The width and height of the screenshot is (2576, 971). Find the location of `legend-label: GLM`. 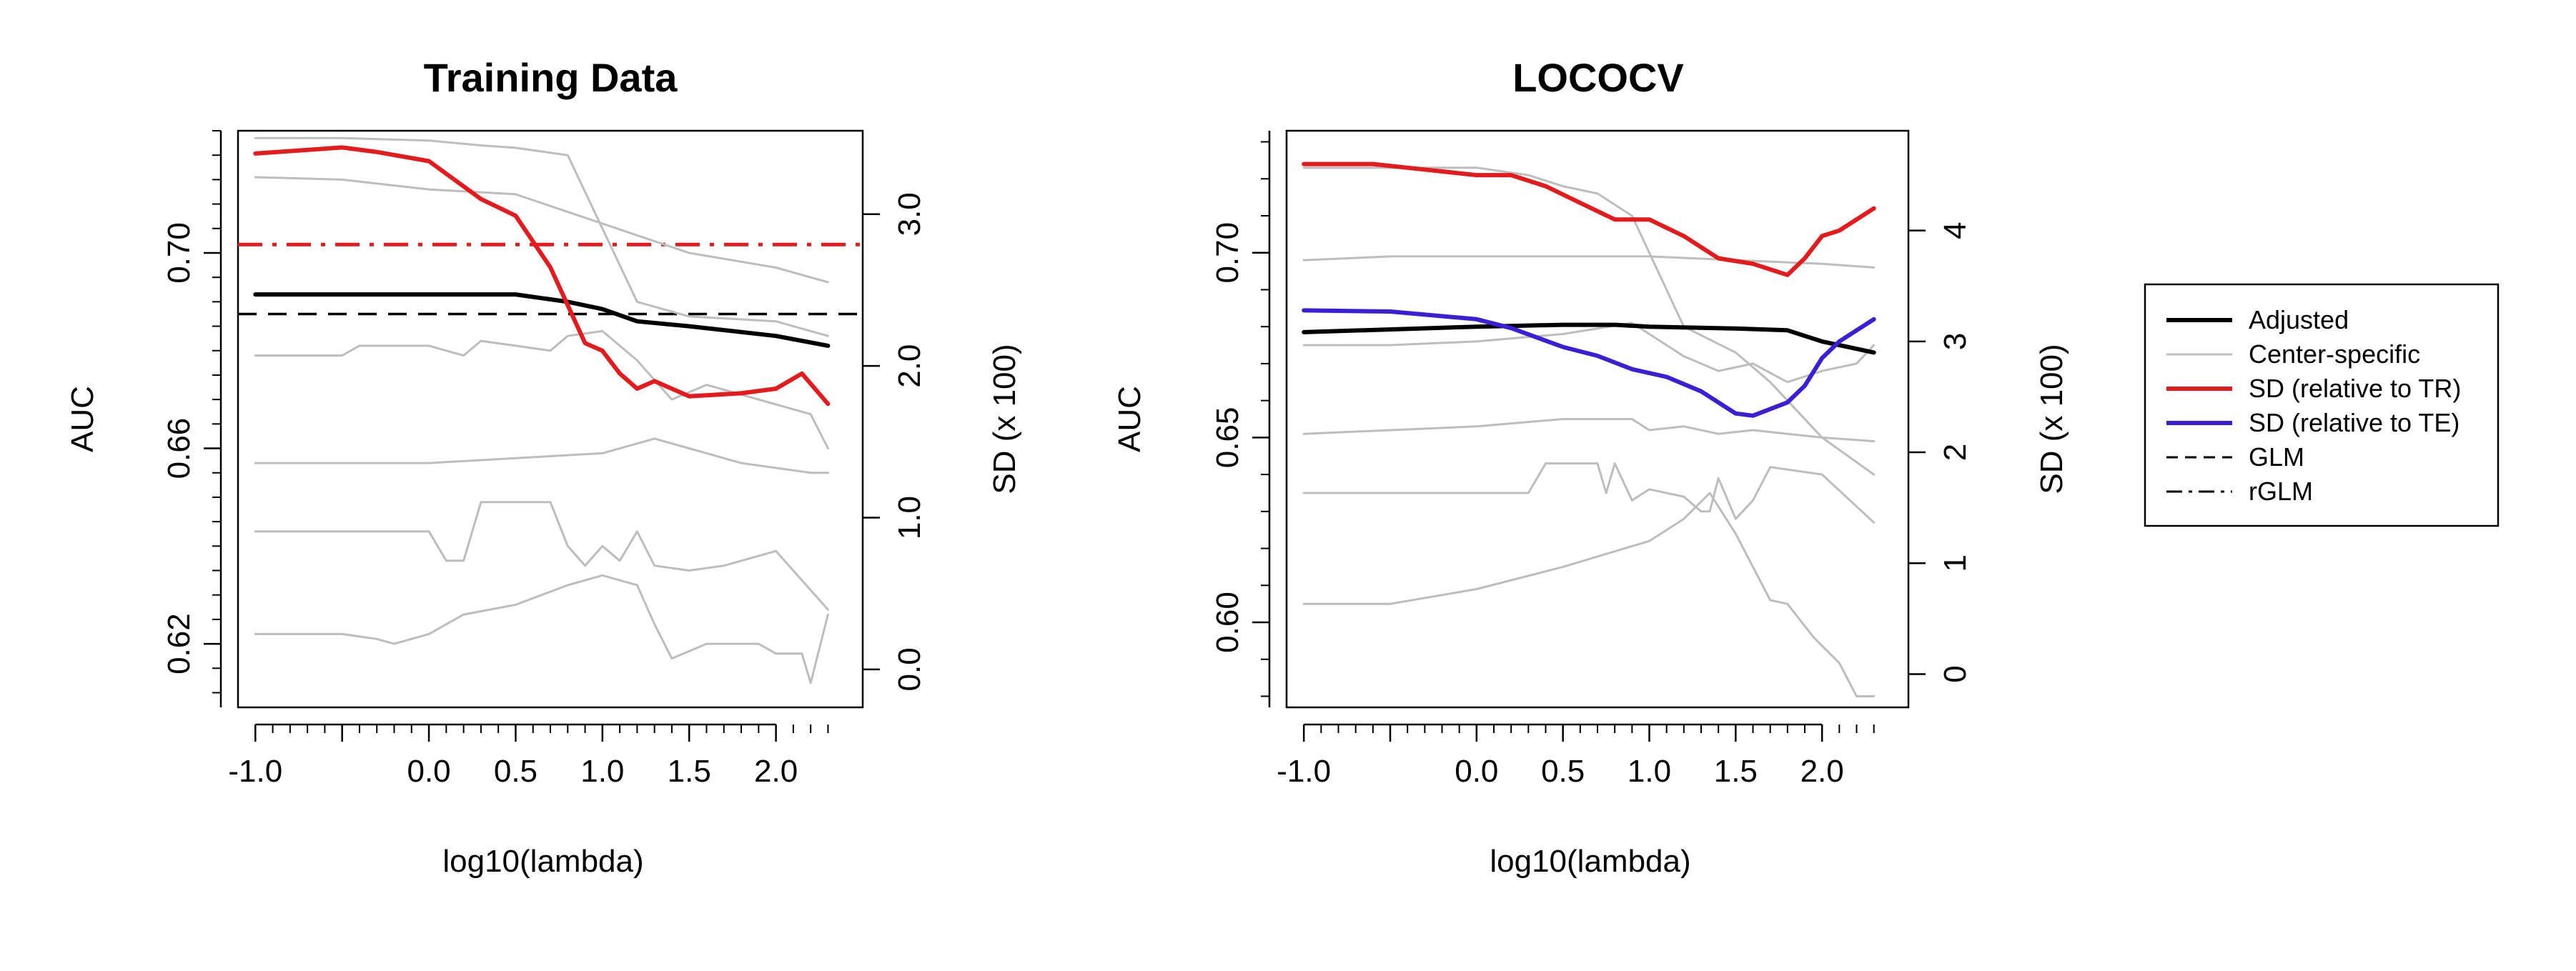

legend-label: GLM is located at coordinates (2277, 457).